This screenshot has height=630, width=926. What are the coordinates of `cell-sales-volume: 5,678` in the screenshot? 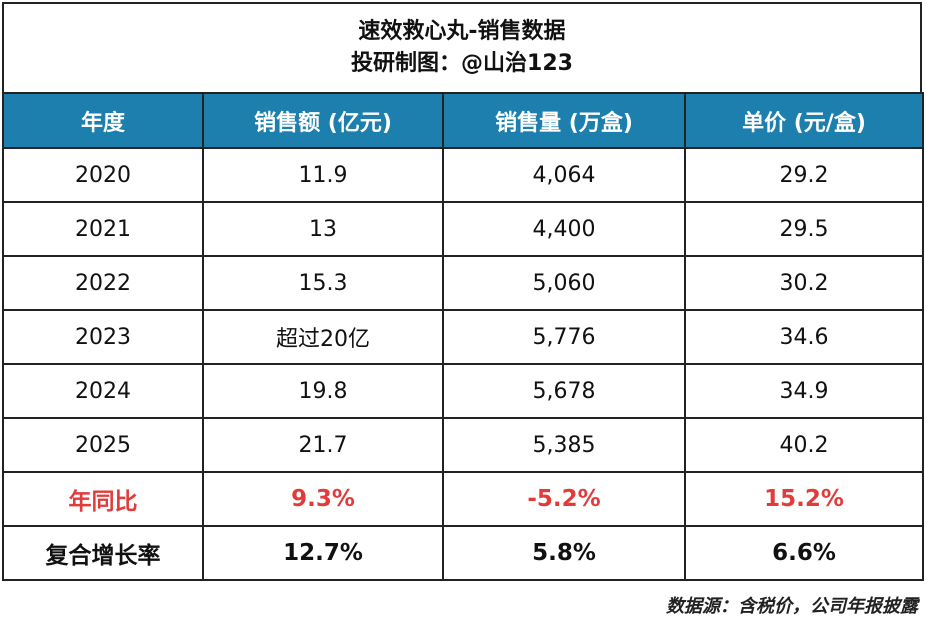 It's located at (564, 391).